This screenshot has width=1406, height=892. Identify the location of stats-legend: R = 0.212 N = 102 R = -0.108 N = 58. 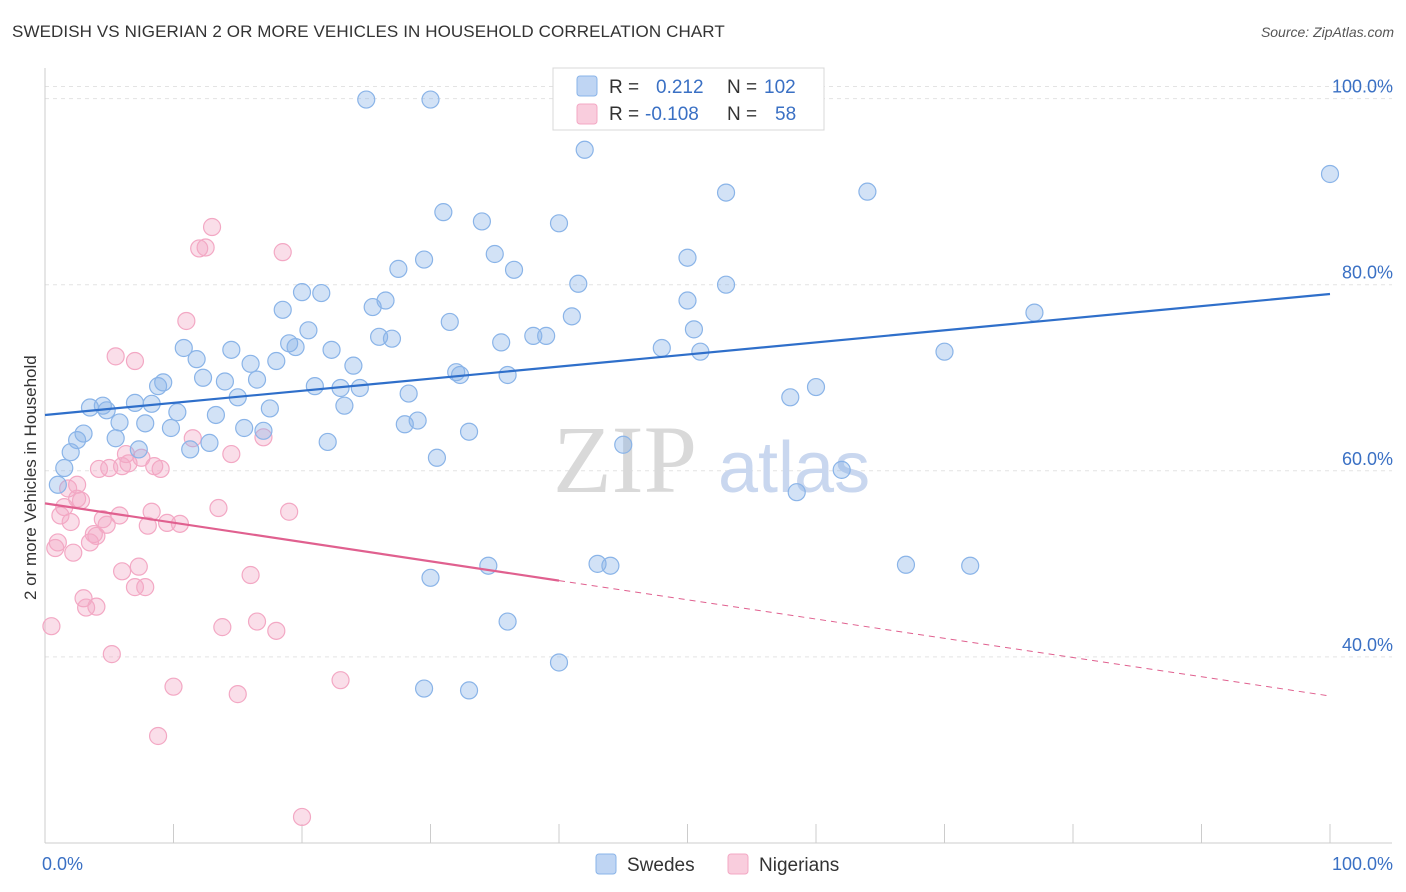
(688, 99).